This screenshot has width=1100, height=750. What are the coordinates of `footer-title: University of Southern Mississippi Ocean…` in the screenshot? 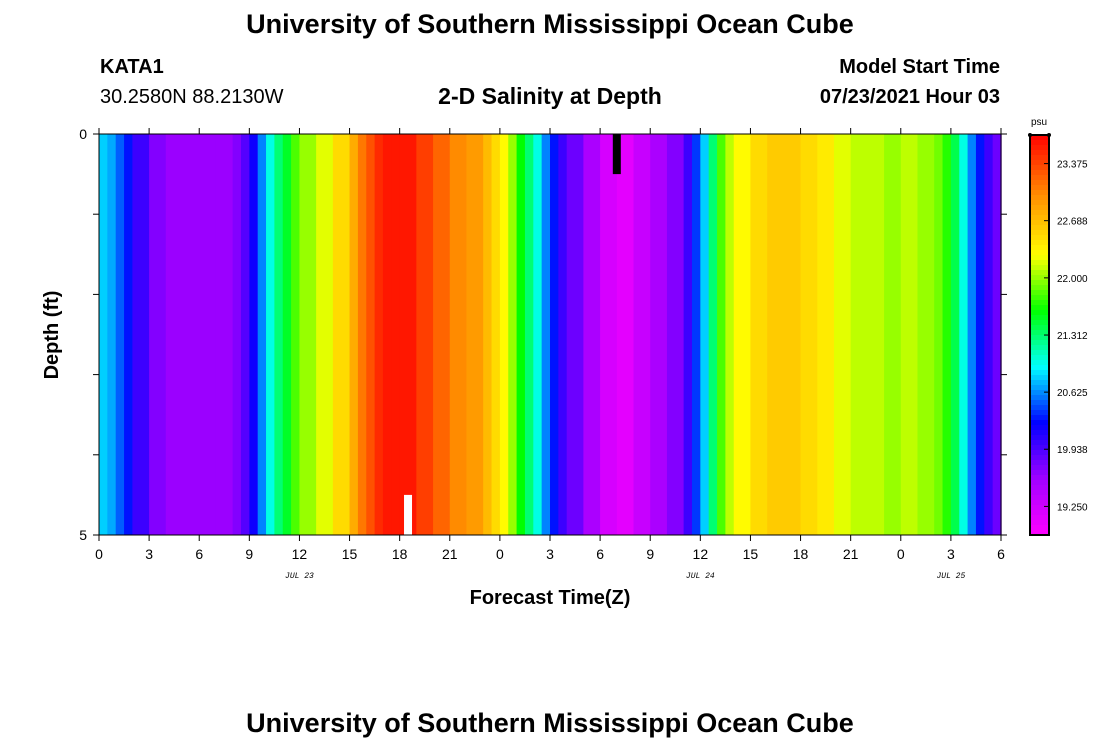 It's located at (550, 723).